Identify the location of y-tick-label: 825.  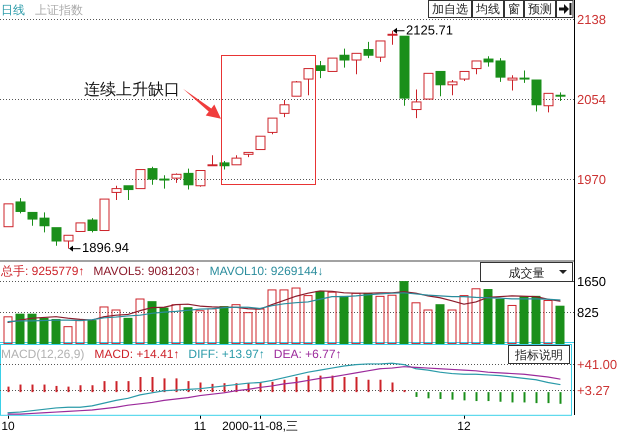
(588, 312).